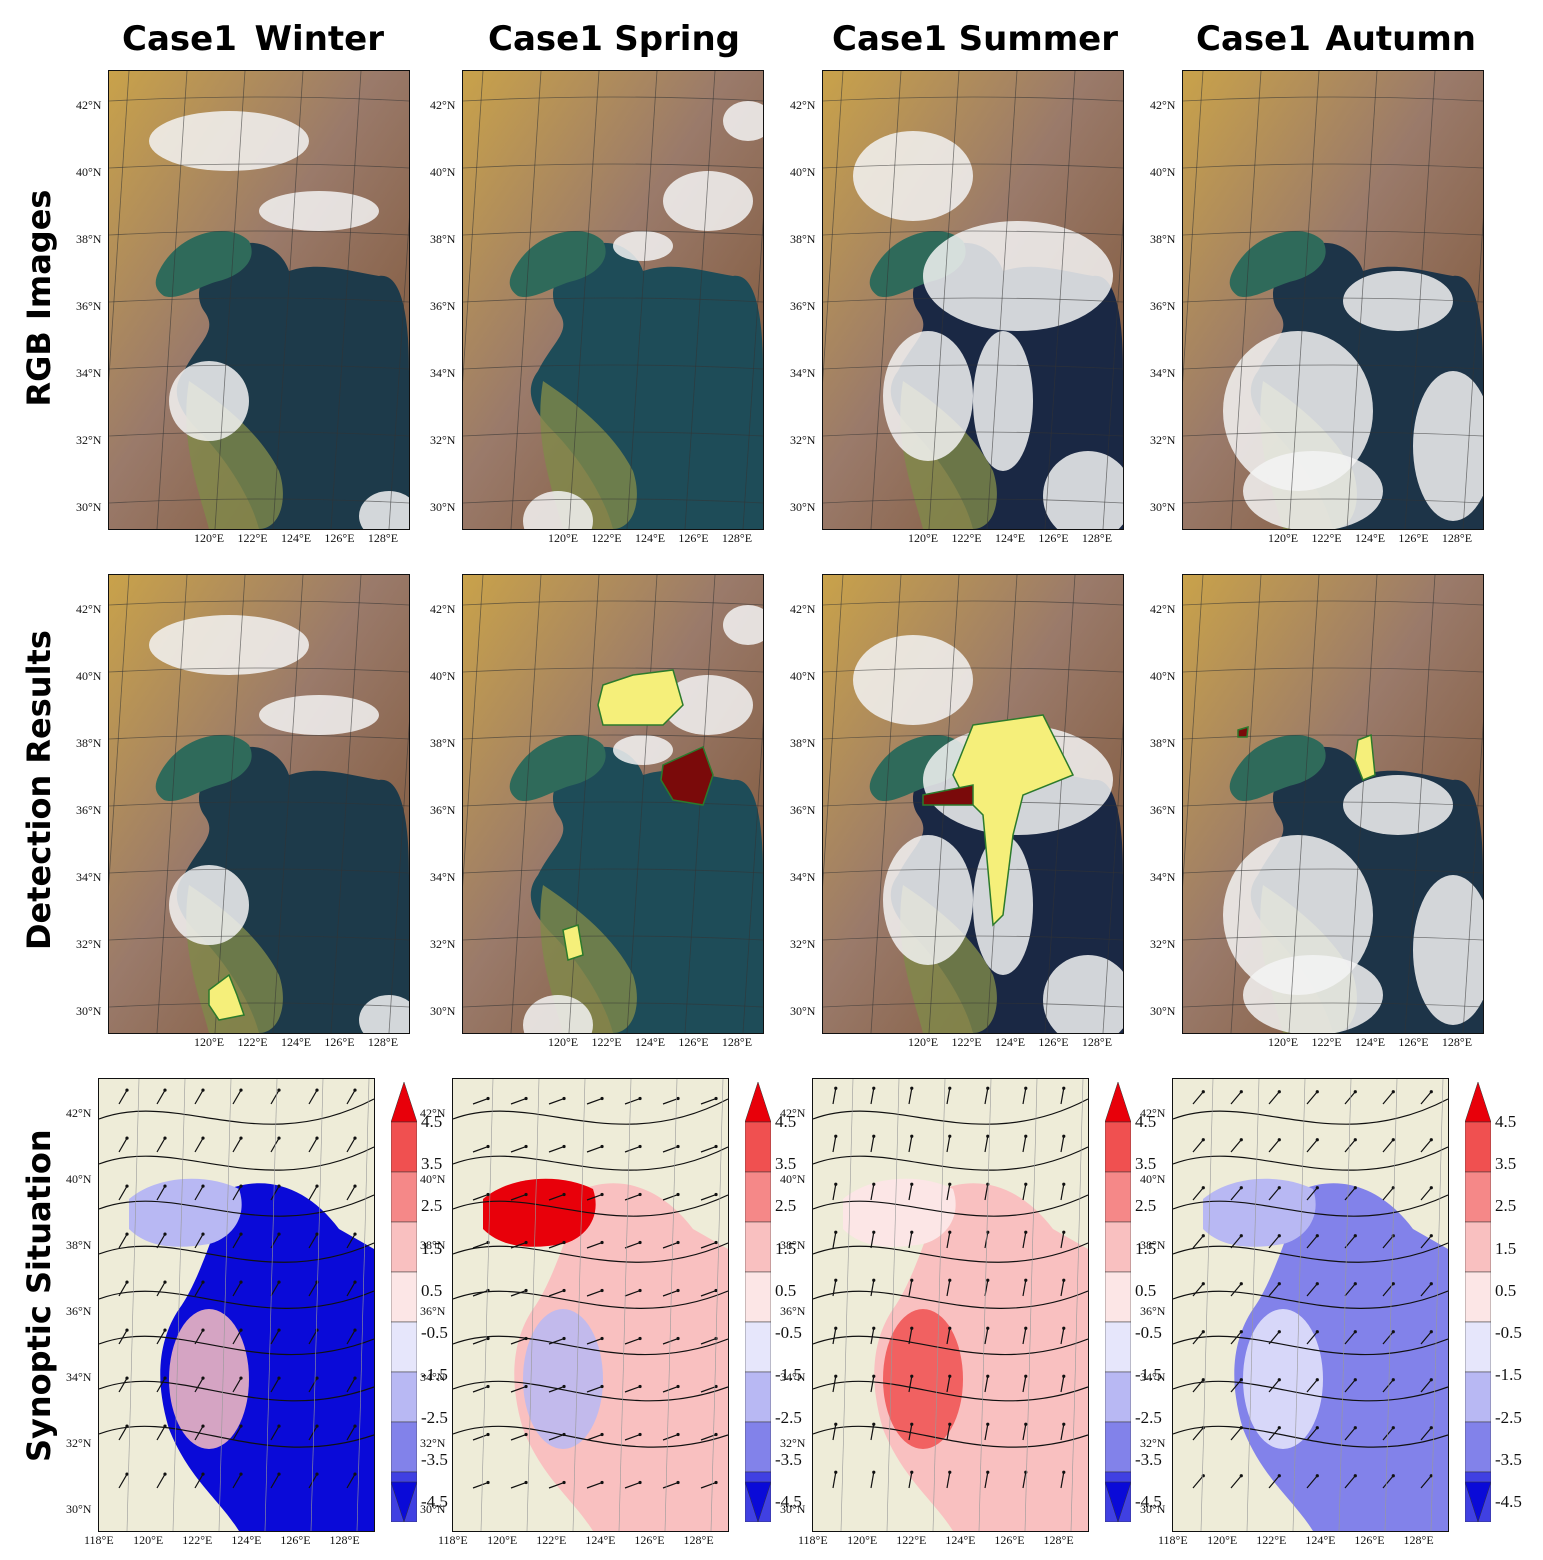 Image resolution: width=1543 pixels, height=1560 pixels. What do you see at coordinates (253, 39) in the screenshot?
I see `column-title-winter: Case1 Winter` at bounding box center [253, 39].